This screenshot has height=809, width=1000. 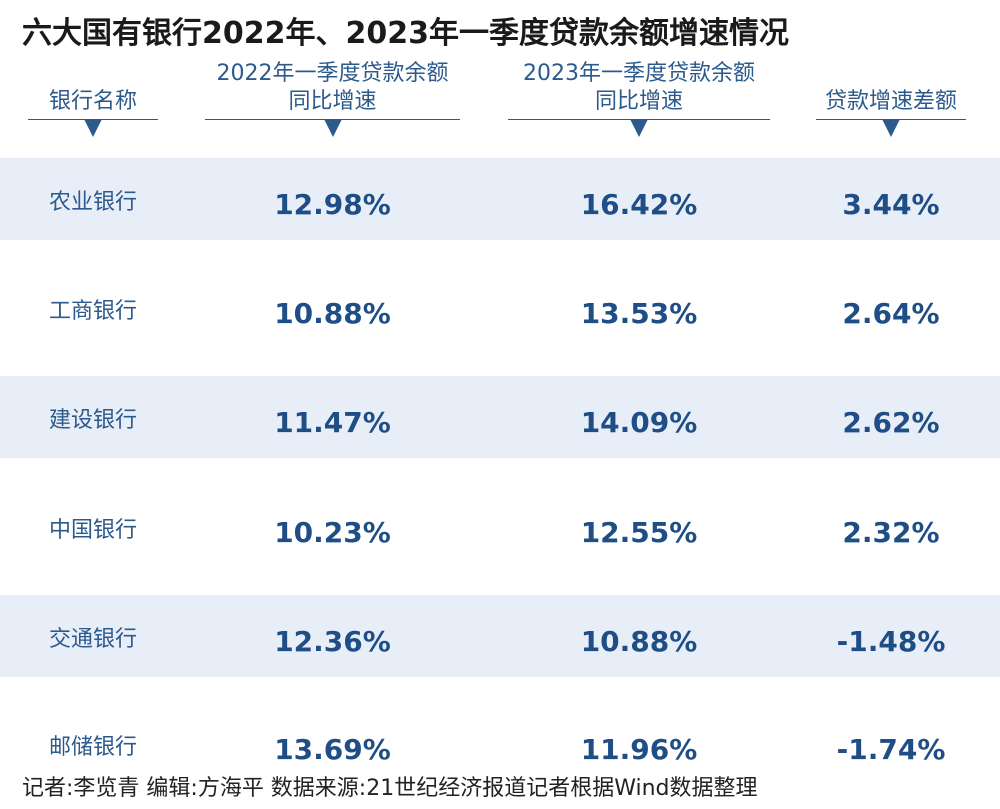 What do you see at coordinates (639, 532) in the screenshot?
I see `growth-2023: 12.55%` at bounding box center [639, 532].